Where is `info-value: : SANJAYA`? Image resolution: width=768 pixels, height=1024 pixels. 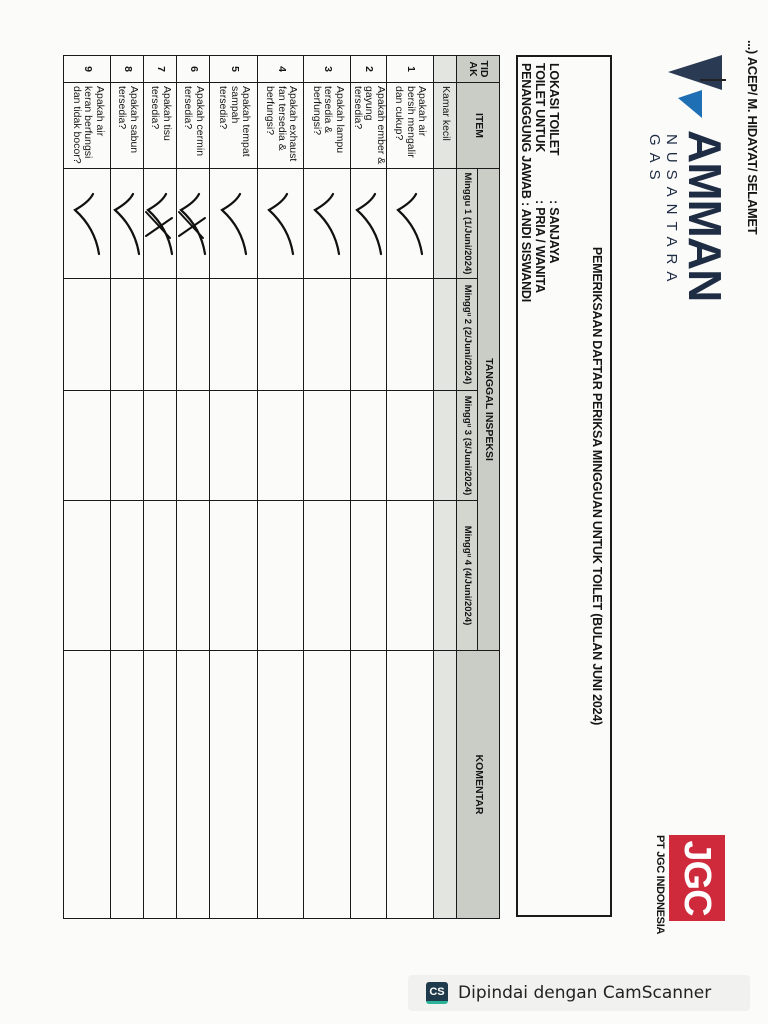 info-value: : SANJAYA is located at coordinates (554, 232).